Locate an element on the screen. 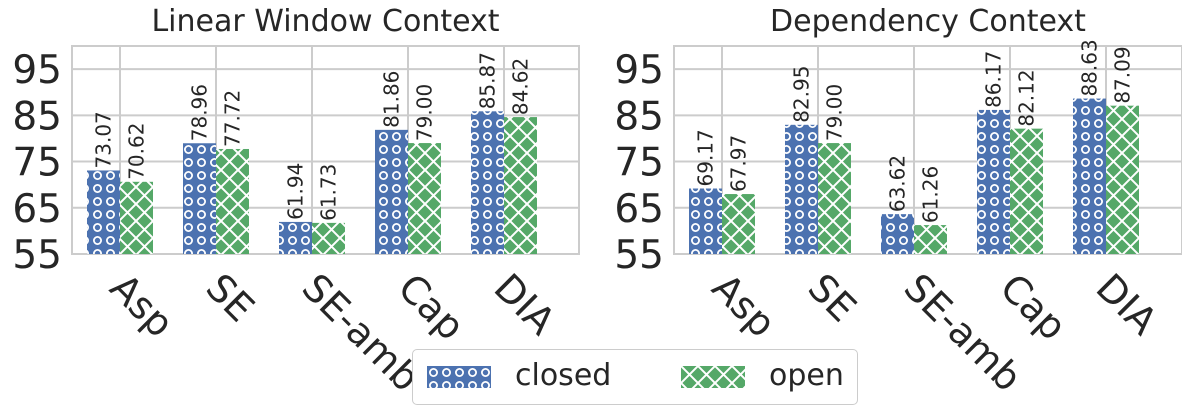 The width and height of the screenshot is (1182, 410). value-label-open: 61.26 is located at coordinates (931, 194).